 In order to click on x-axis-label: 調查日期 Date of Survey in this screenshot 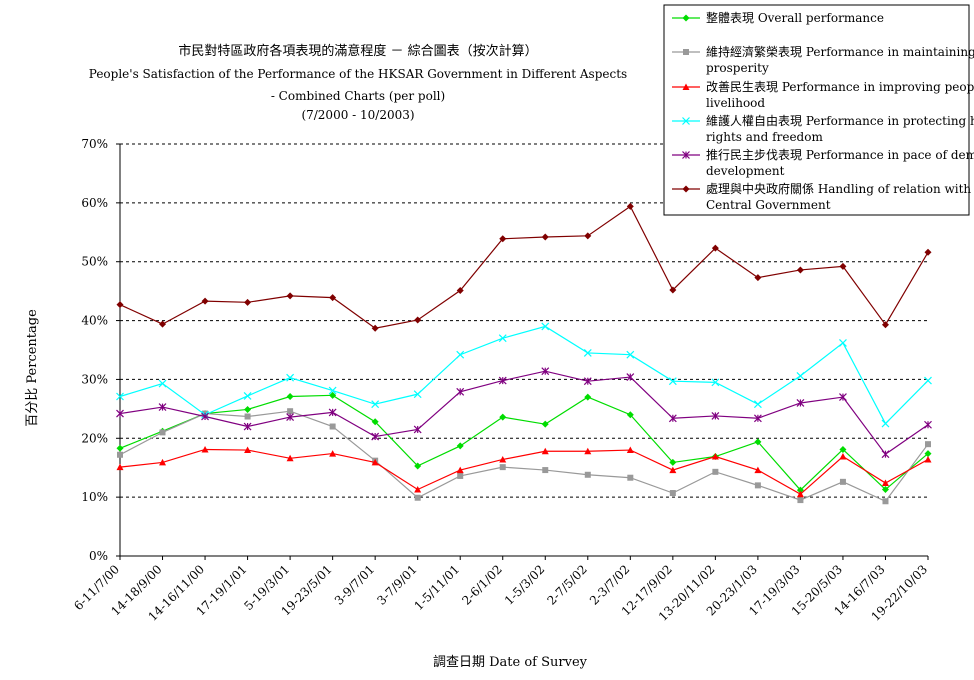, I will do `click(510, 662)`.